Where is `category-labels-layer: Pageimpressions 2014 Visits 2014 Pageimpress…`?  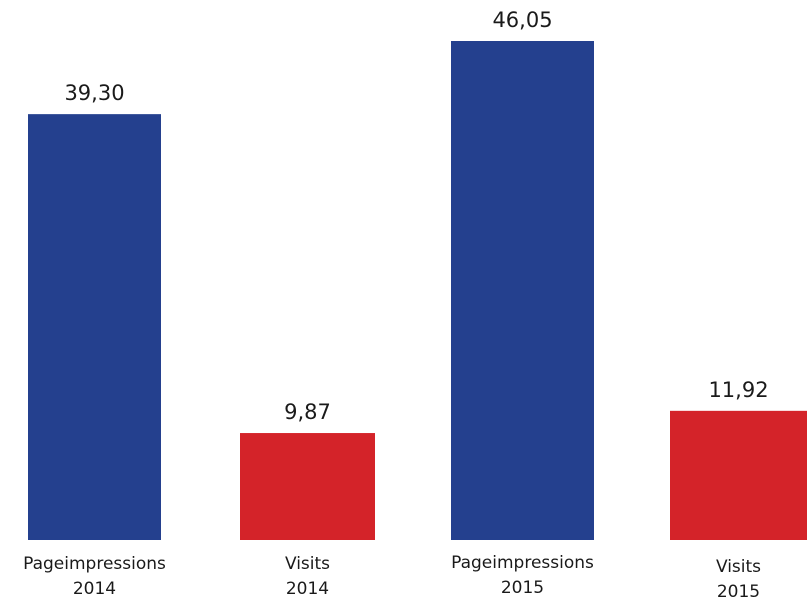 category-labels-layer: Pageimpressions 2014 Visits 2014 Pageimpress… is located at coordinates (392, 577).